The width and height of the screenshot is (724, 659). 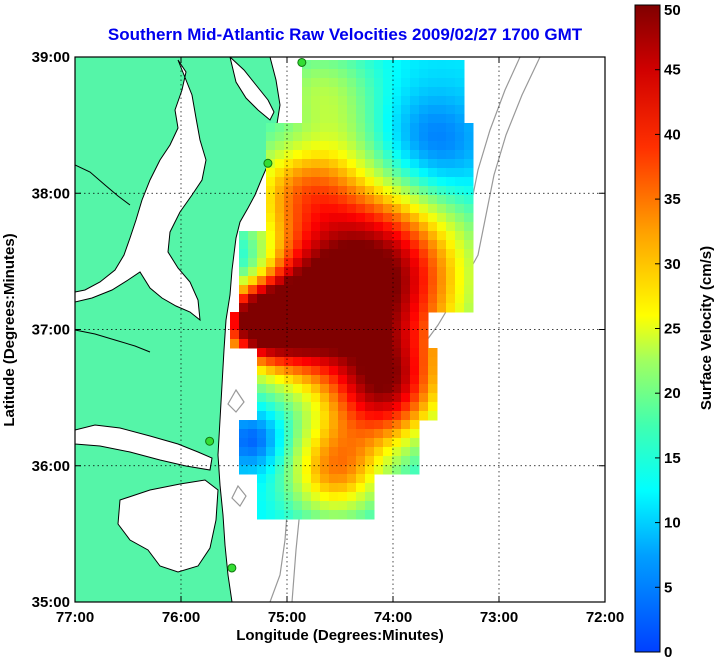 I want to click on x-tick-label: 77:00, so click(x=75, y=617).